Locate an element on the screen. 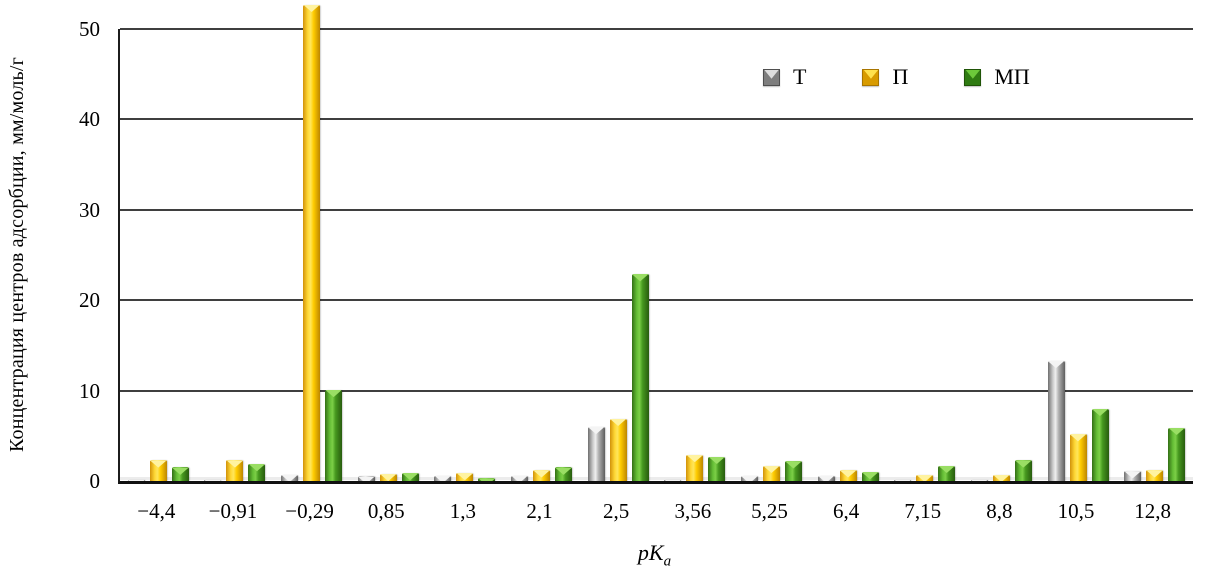  x-tick-label-12,8: 12,8 is located at coordinates (1153, 511).